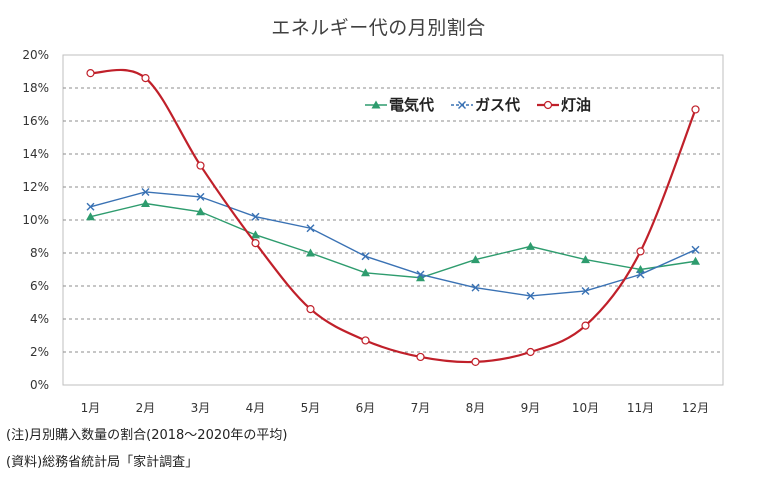  What do you see at coordinates (39, 319) in the screenshot?
I see `y-tick-label: 4%` at bounding box center [39, 319].